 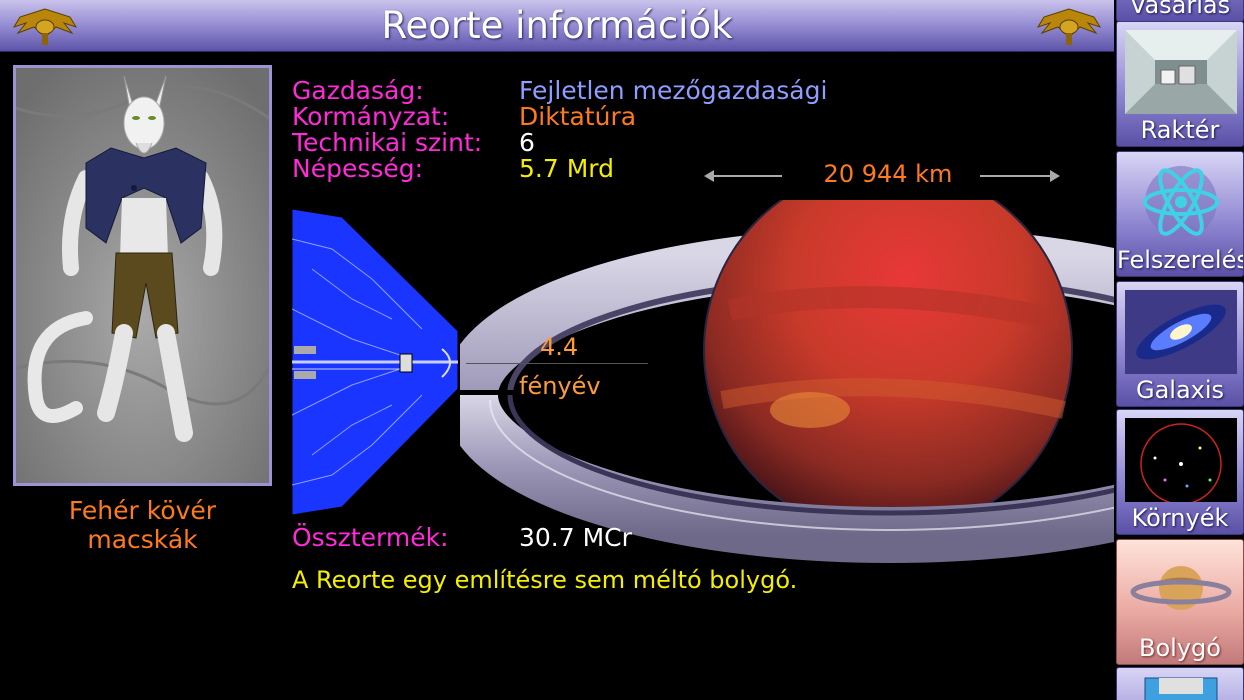 What do you see at coordinates (746, 176) in the screenshot?
I see `diameter-arrow-left` at bounding box center [746, 176].